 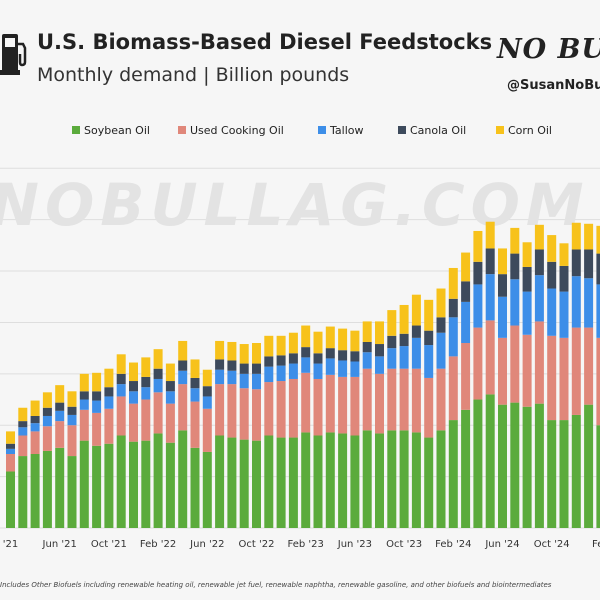 What do you see at coordinates (524, 130) in the screenshot?
I see `legend-item-corn: Corn Oil` at bounding box center [524, 130].